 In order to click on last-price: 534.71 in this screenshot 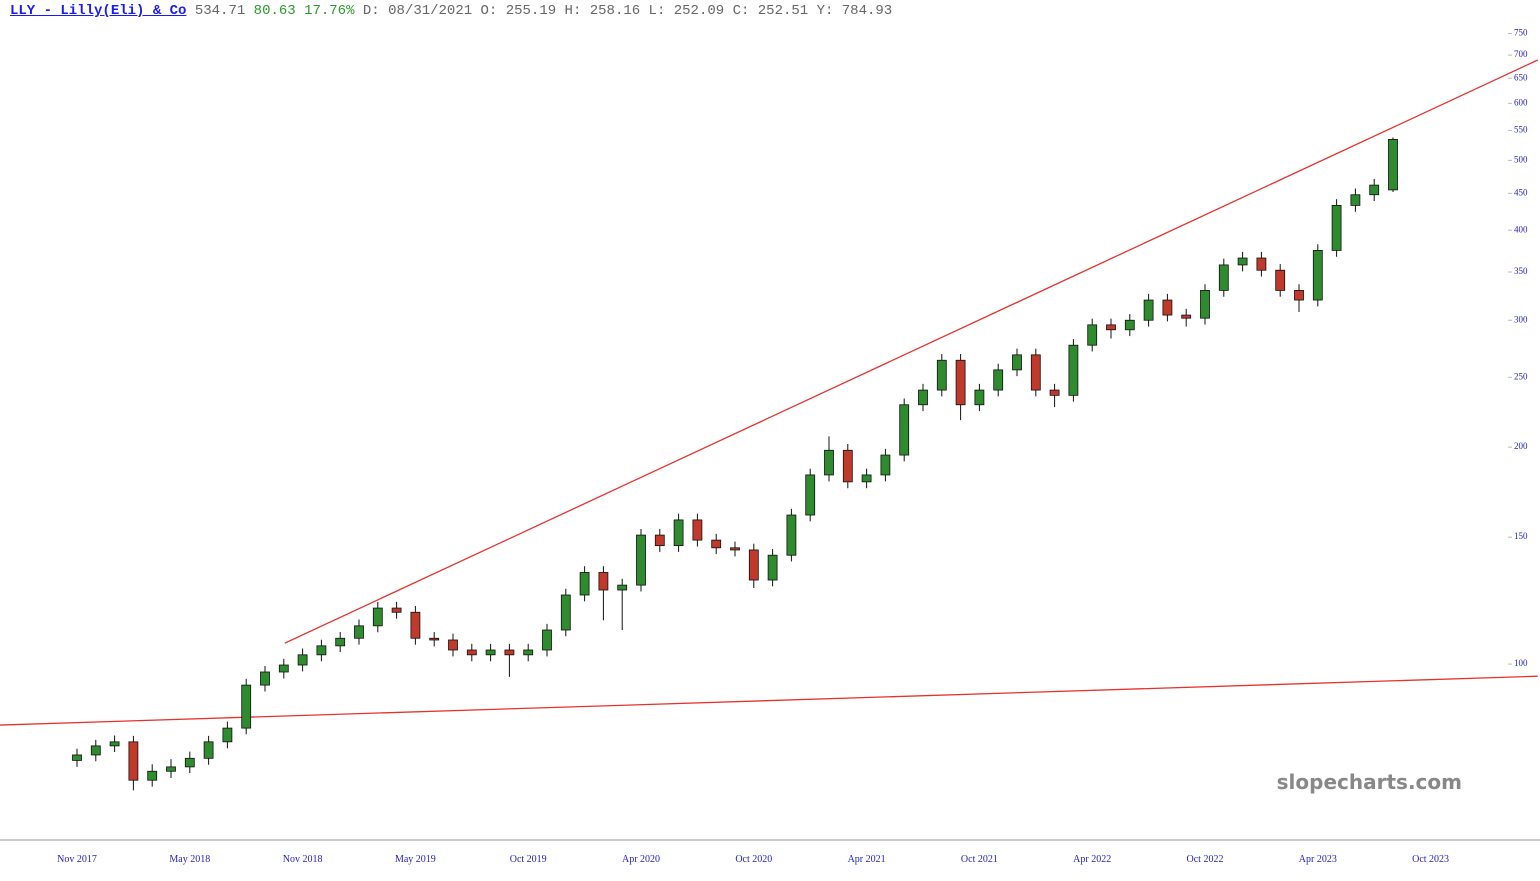, I will do `click(220, 11)`.